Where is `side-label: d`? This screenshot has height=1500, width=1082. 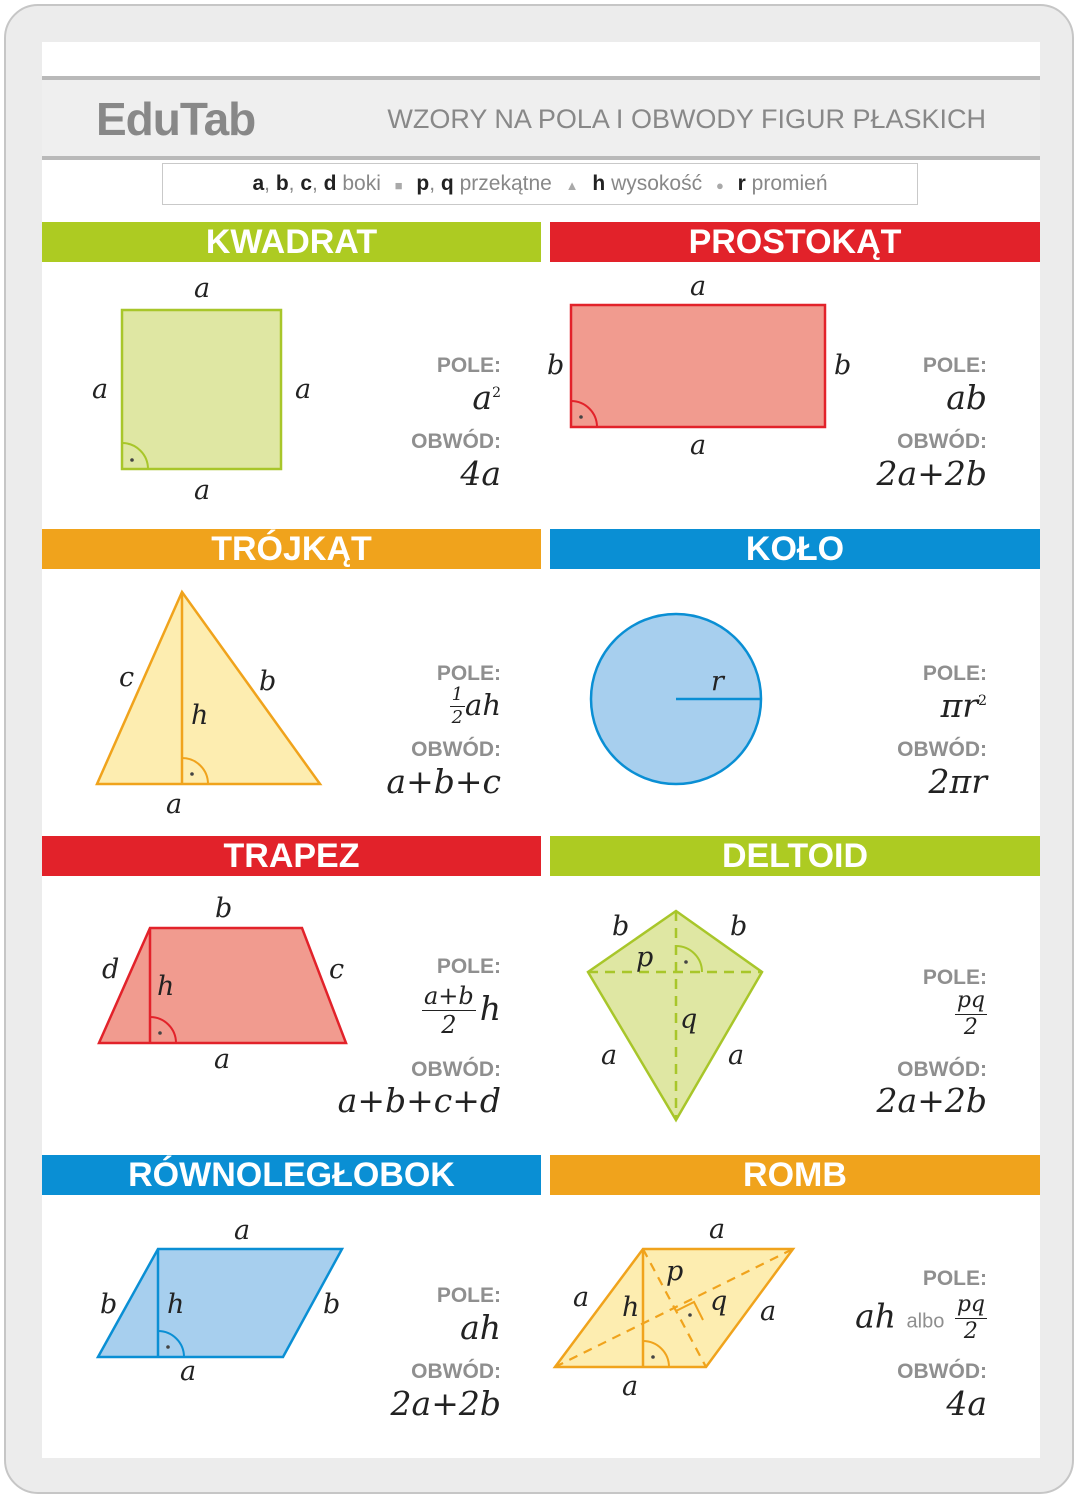
side-label: d is located at coordinates (110, 969).